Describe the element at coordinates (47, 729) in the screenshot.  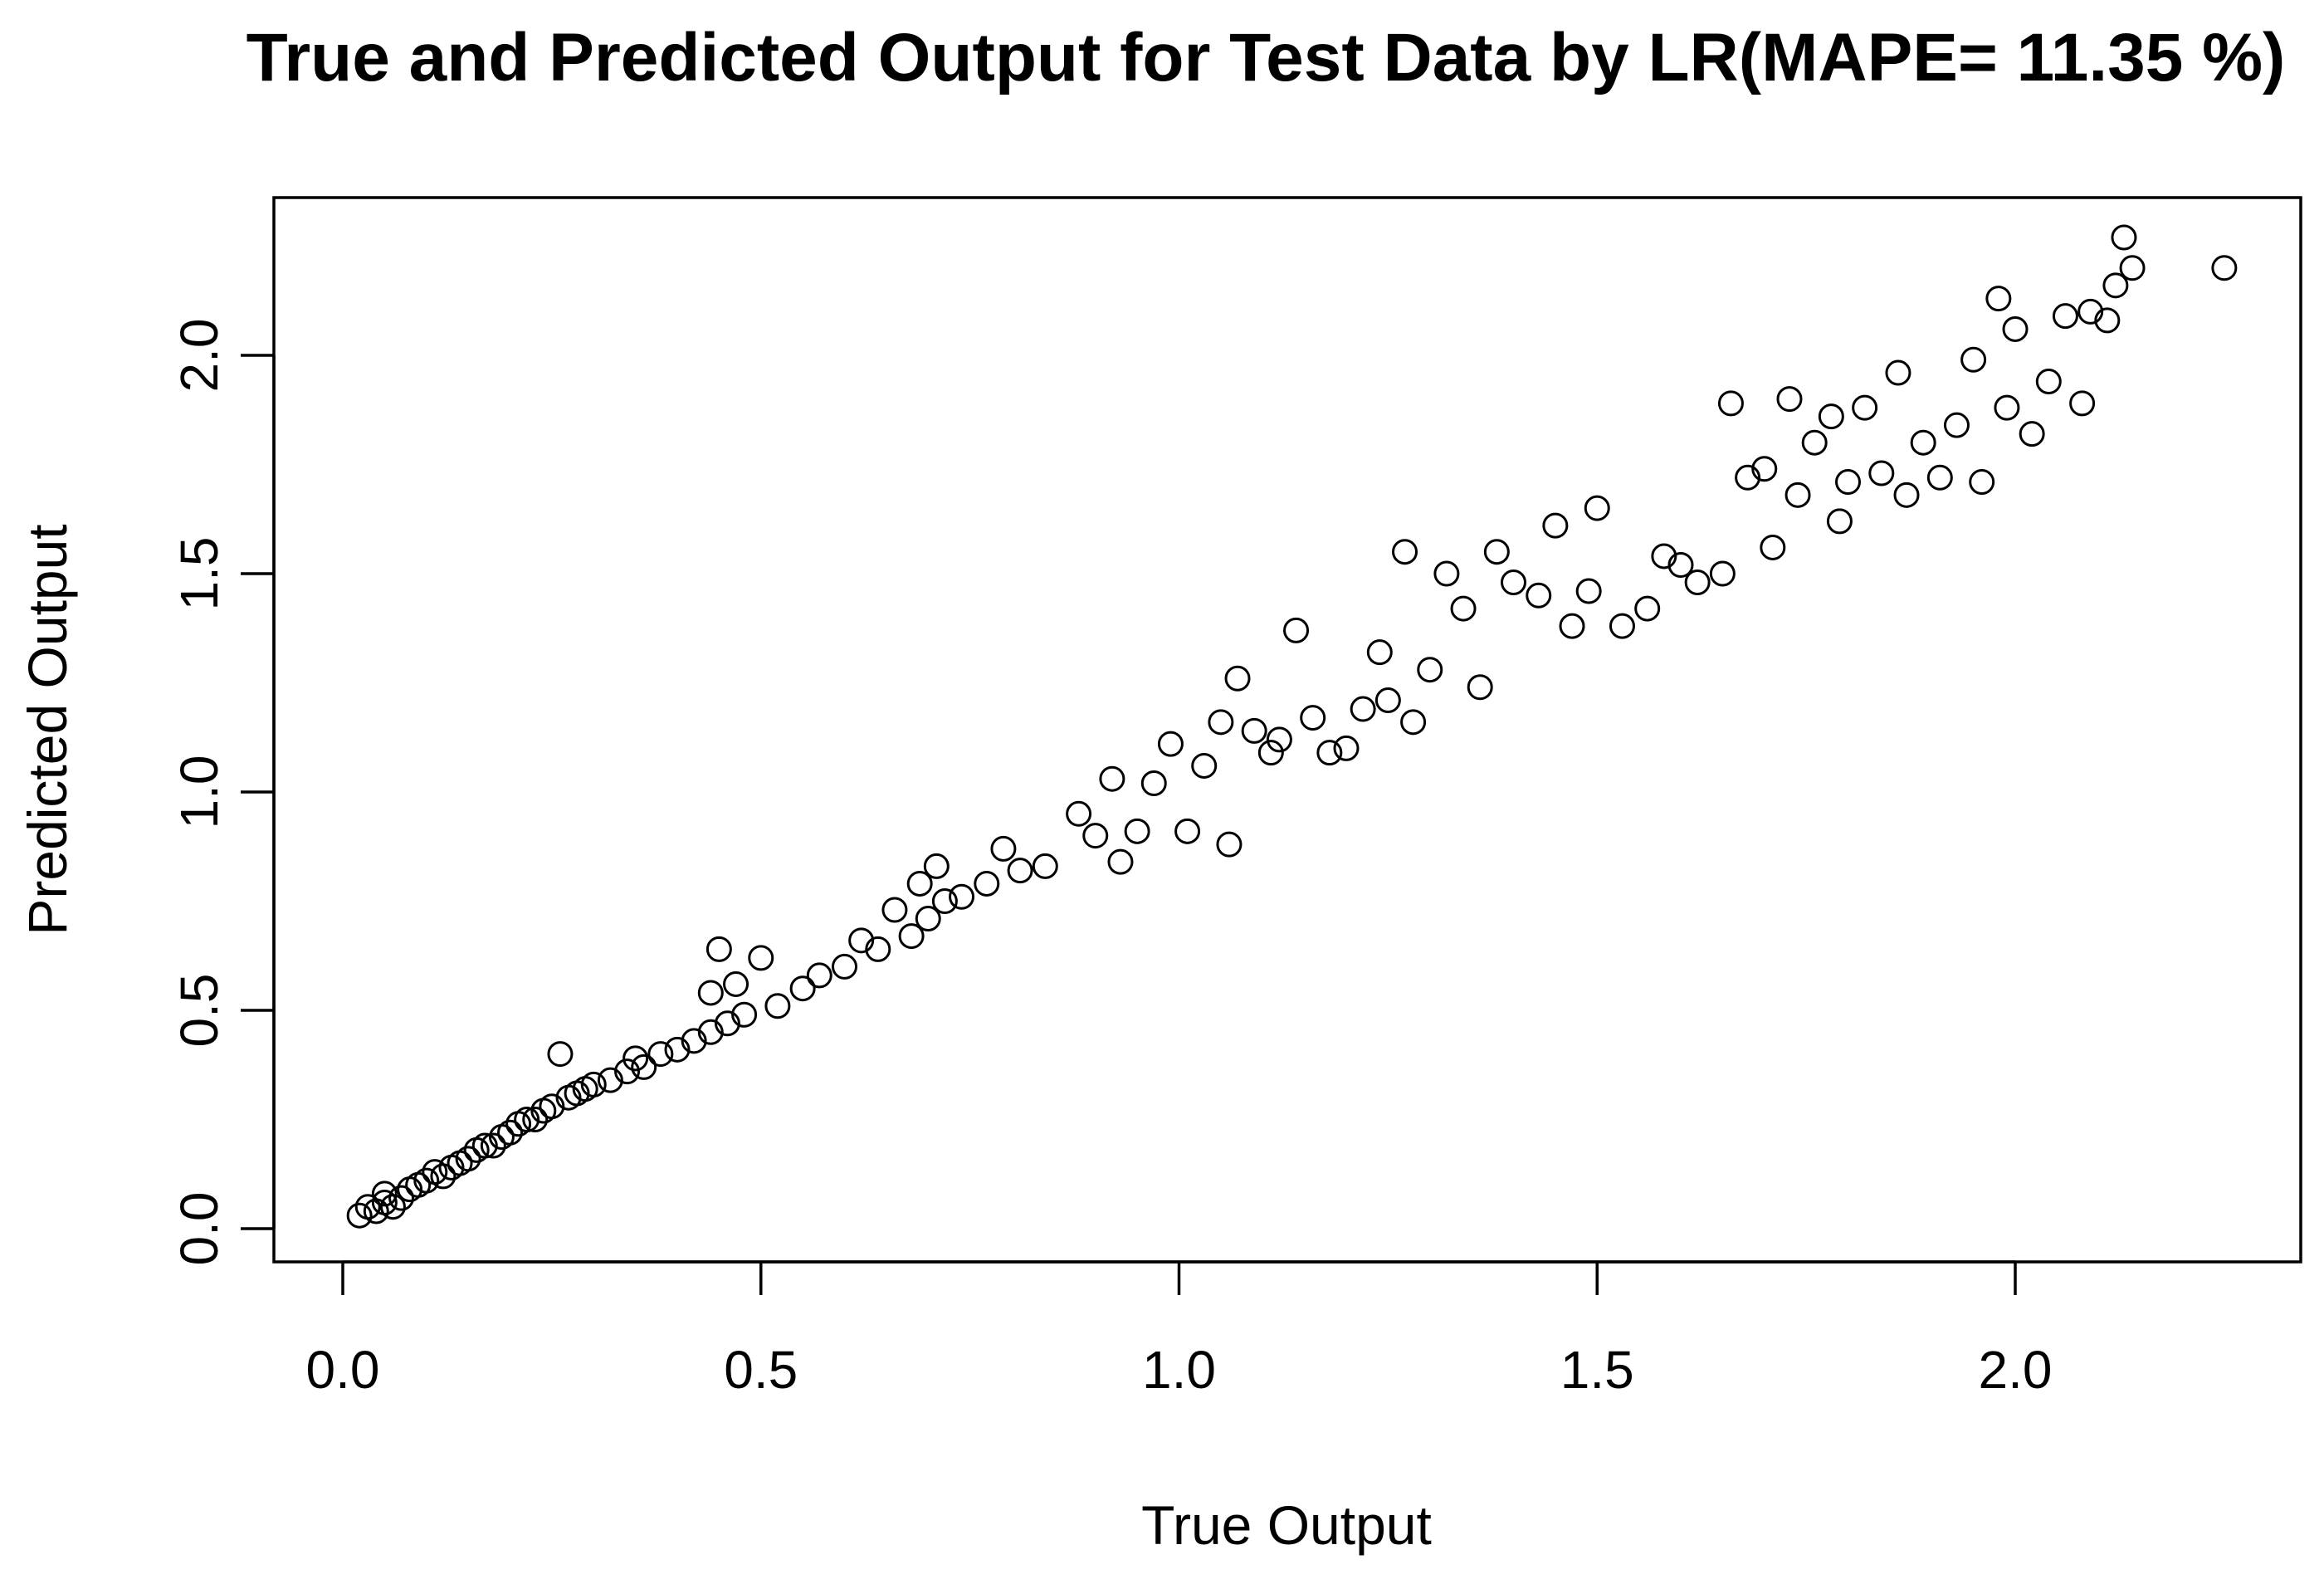
I see `y-axis-label: Predicted Output` at that location.